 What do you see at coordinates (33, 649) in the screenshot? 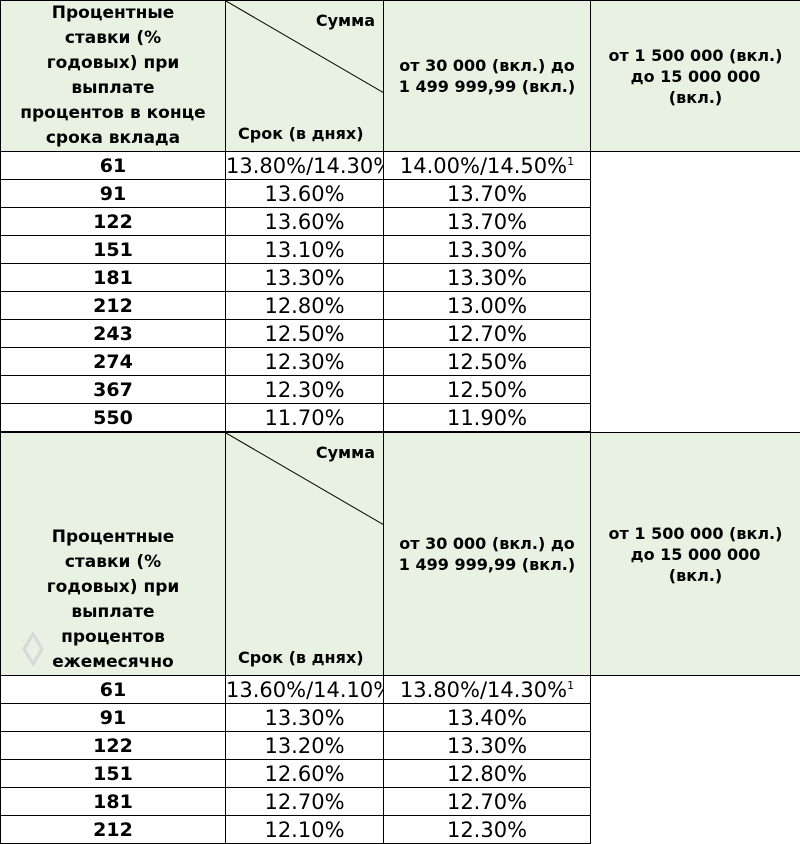
I see `watermark-logo-icon` at bounding box center [33, 649].